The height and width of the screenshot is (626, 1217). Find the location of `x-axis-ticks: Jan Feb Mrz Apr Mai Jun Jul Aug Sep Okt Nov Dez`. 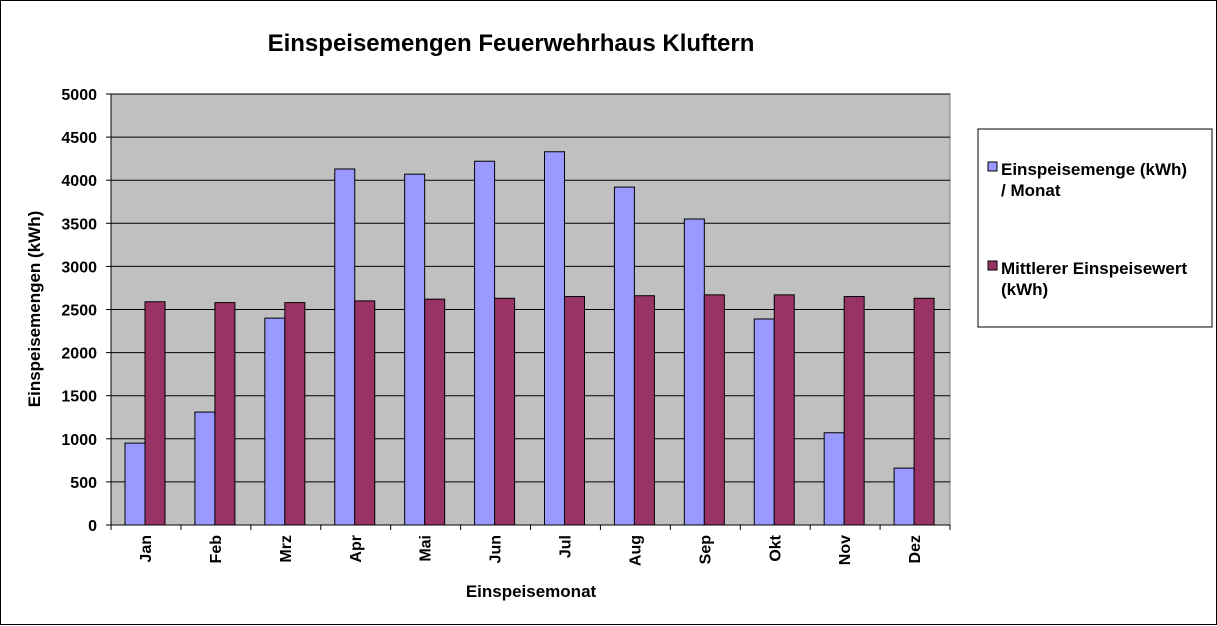

x-axis-ticks: Jan Feb Mrz Apr Mai Jun Jul Aug Sep Okt Nov Dez is located at coordinates (530, 545).